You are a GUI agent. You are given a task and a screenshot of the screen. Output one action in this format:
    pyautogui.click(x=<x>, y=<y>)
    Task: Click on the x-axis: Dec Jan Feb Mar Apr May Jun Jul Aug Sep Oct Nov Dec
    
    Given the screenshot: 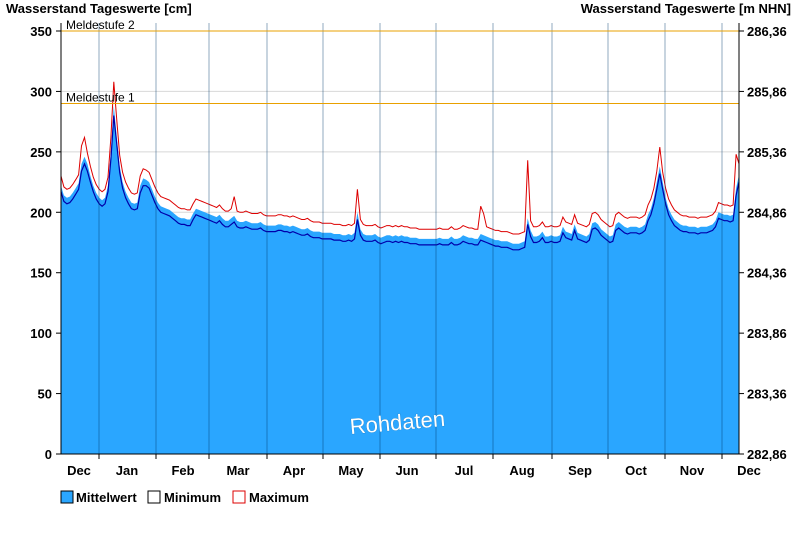 What is the action you would take?
    pyautogui.click(x=414, y=466)
    